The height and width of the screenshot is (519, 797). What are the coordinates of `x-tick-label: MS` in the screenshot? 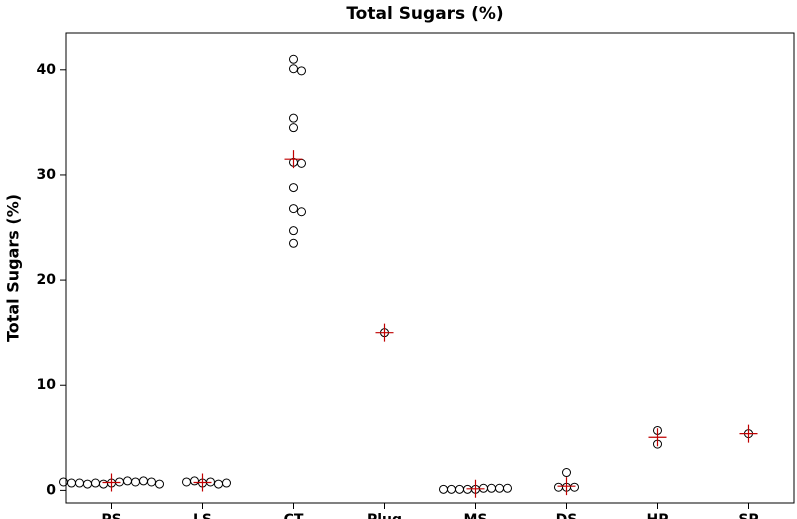 It's located at (475, 515).